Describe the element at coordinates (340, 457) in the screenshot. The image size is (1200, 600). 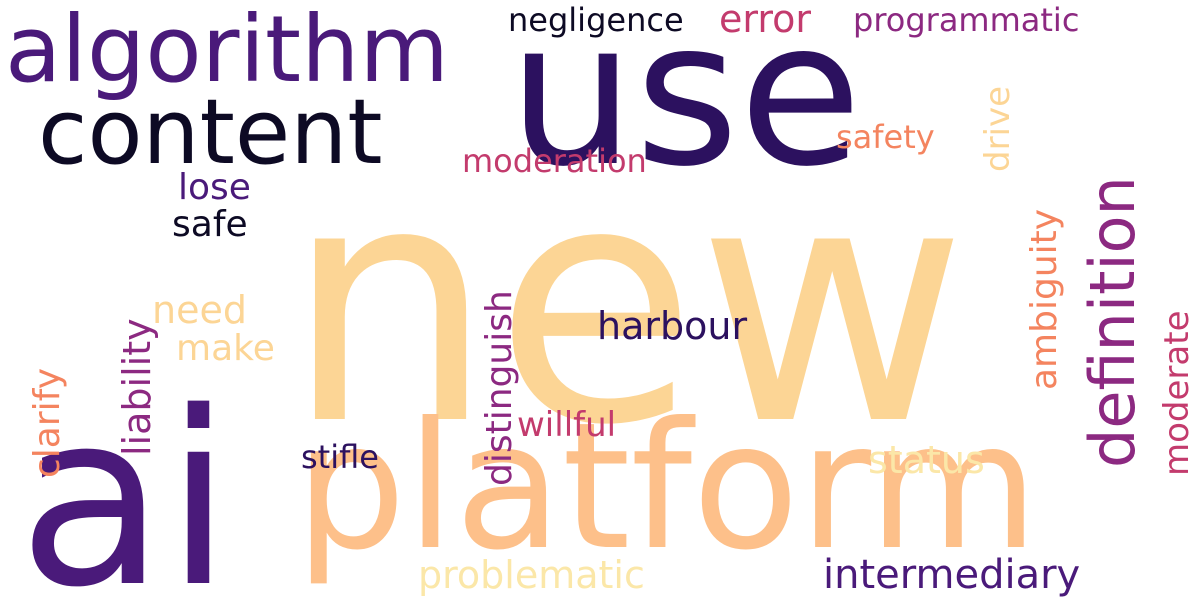
I see `word-stifle: stifle` at that location.